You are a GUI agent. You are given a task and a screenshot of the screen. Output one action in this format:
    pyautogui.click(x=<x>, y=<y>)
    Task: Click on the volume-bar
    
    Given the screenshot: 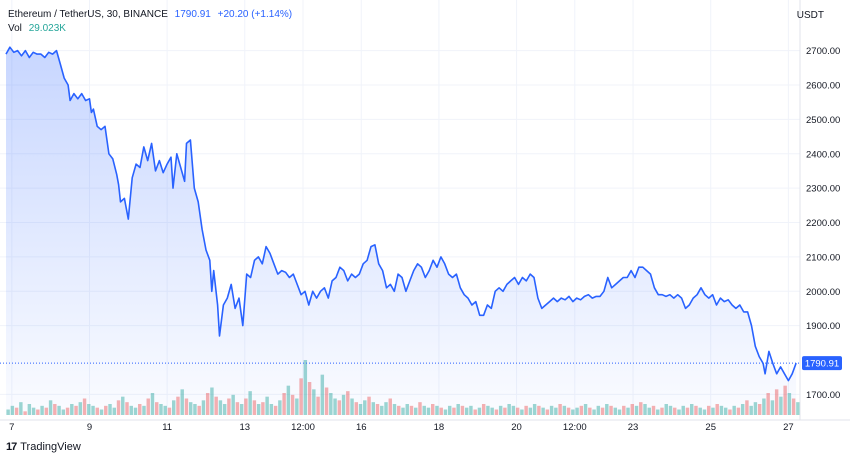 What is the action you would take?
    pyautogui.click(x=798, y=408)
    